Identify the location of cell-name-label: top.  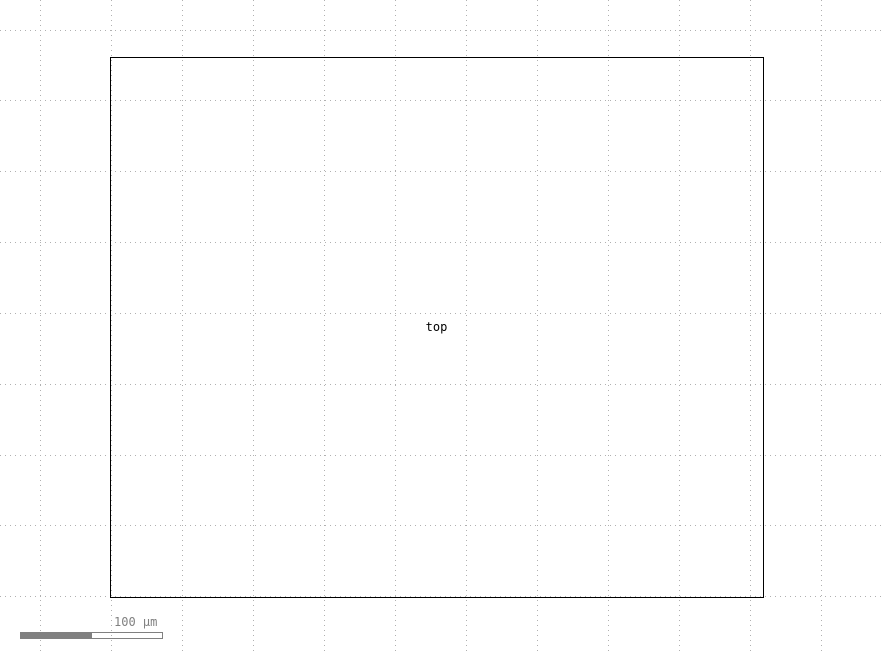
(437, 327).